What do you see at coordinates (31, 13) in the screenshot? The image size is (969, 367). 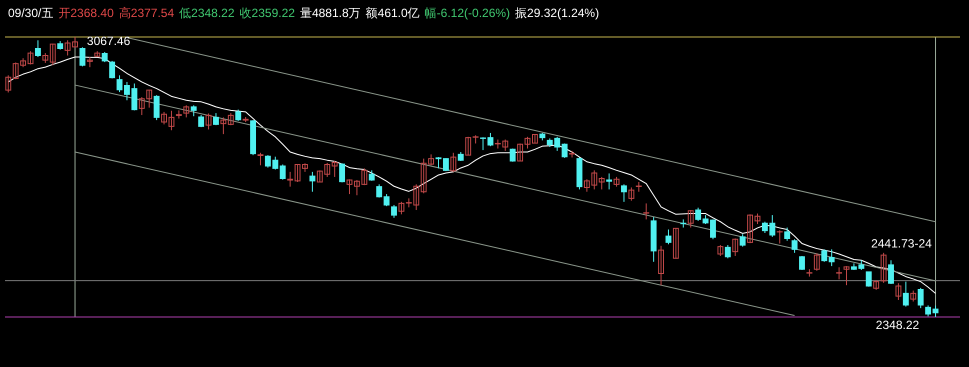 I see `chart-title: 09/30/五` at bounding box center [31, 13].